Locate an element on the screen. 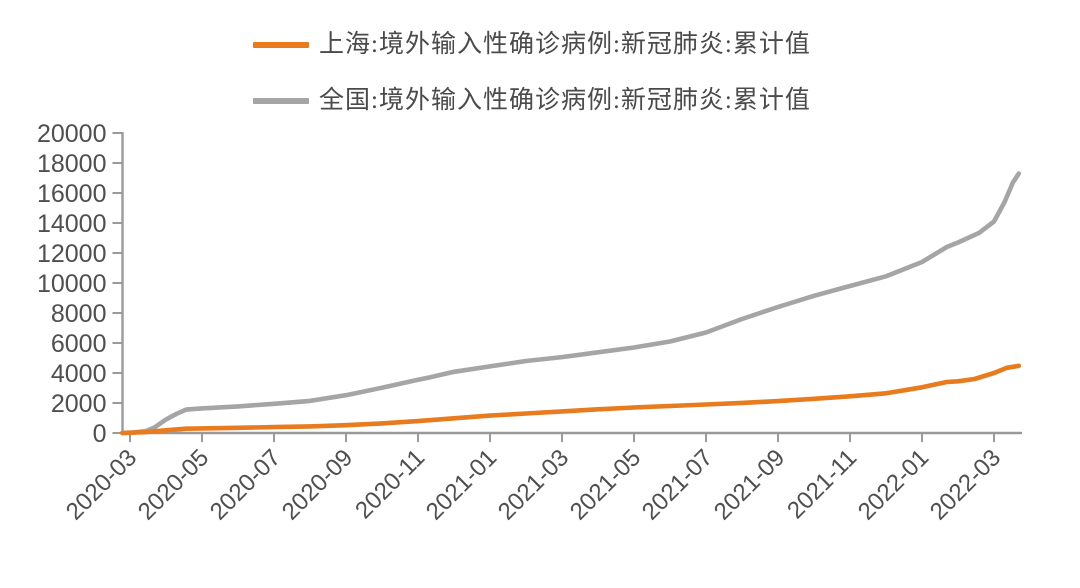  y-axis-tick-label: 8000 is located at coordinates (79, 314).